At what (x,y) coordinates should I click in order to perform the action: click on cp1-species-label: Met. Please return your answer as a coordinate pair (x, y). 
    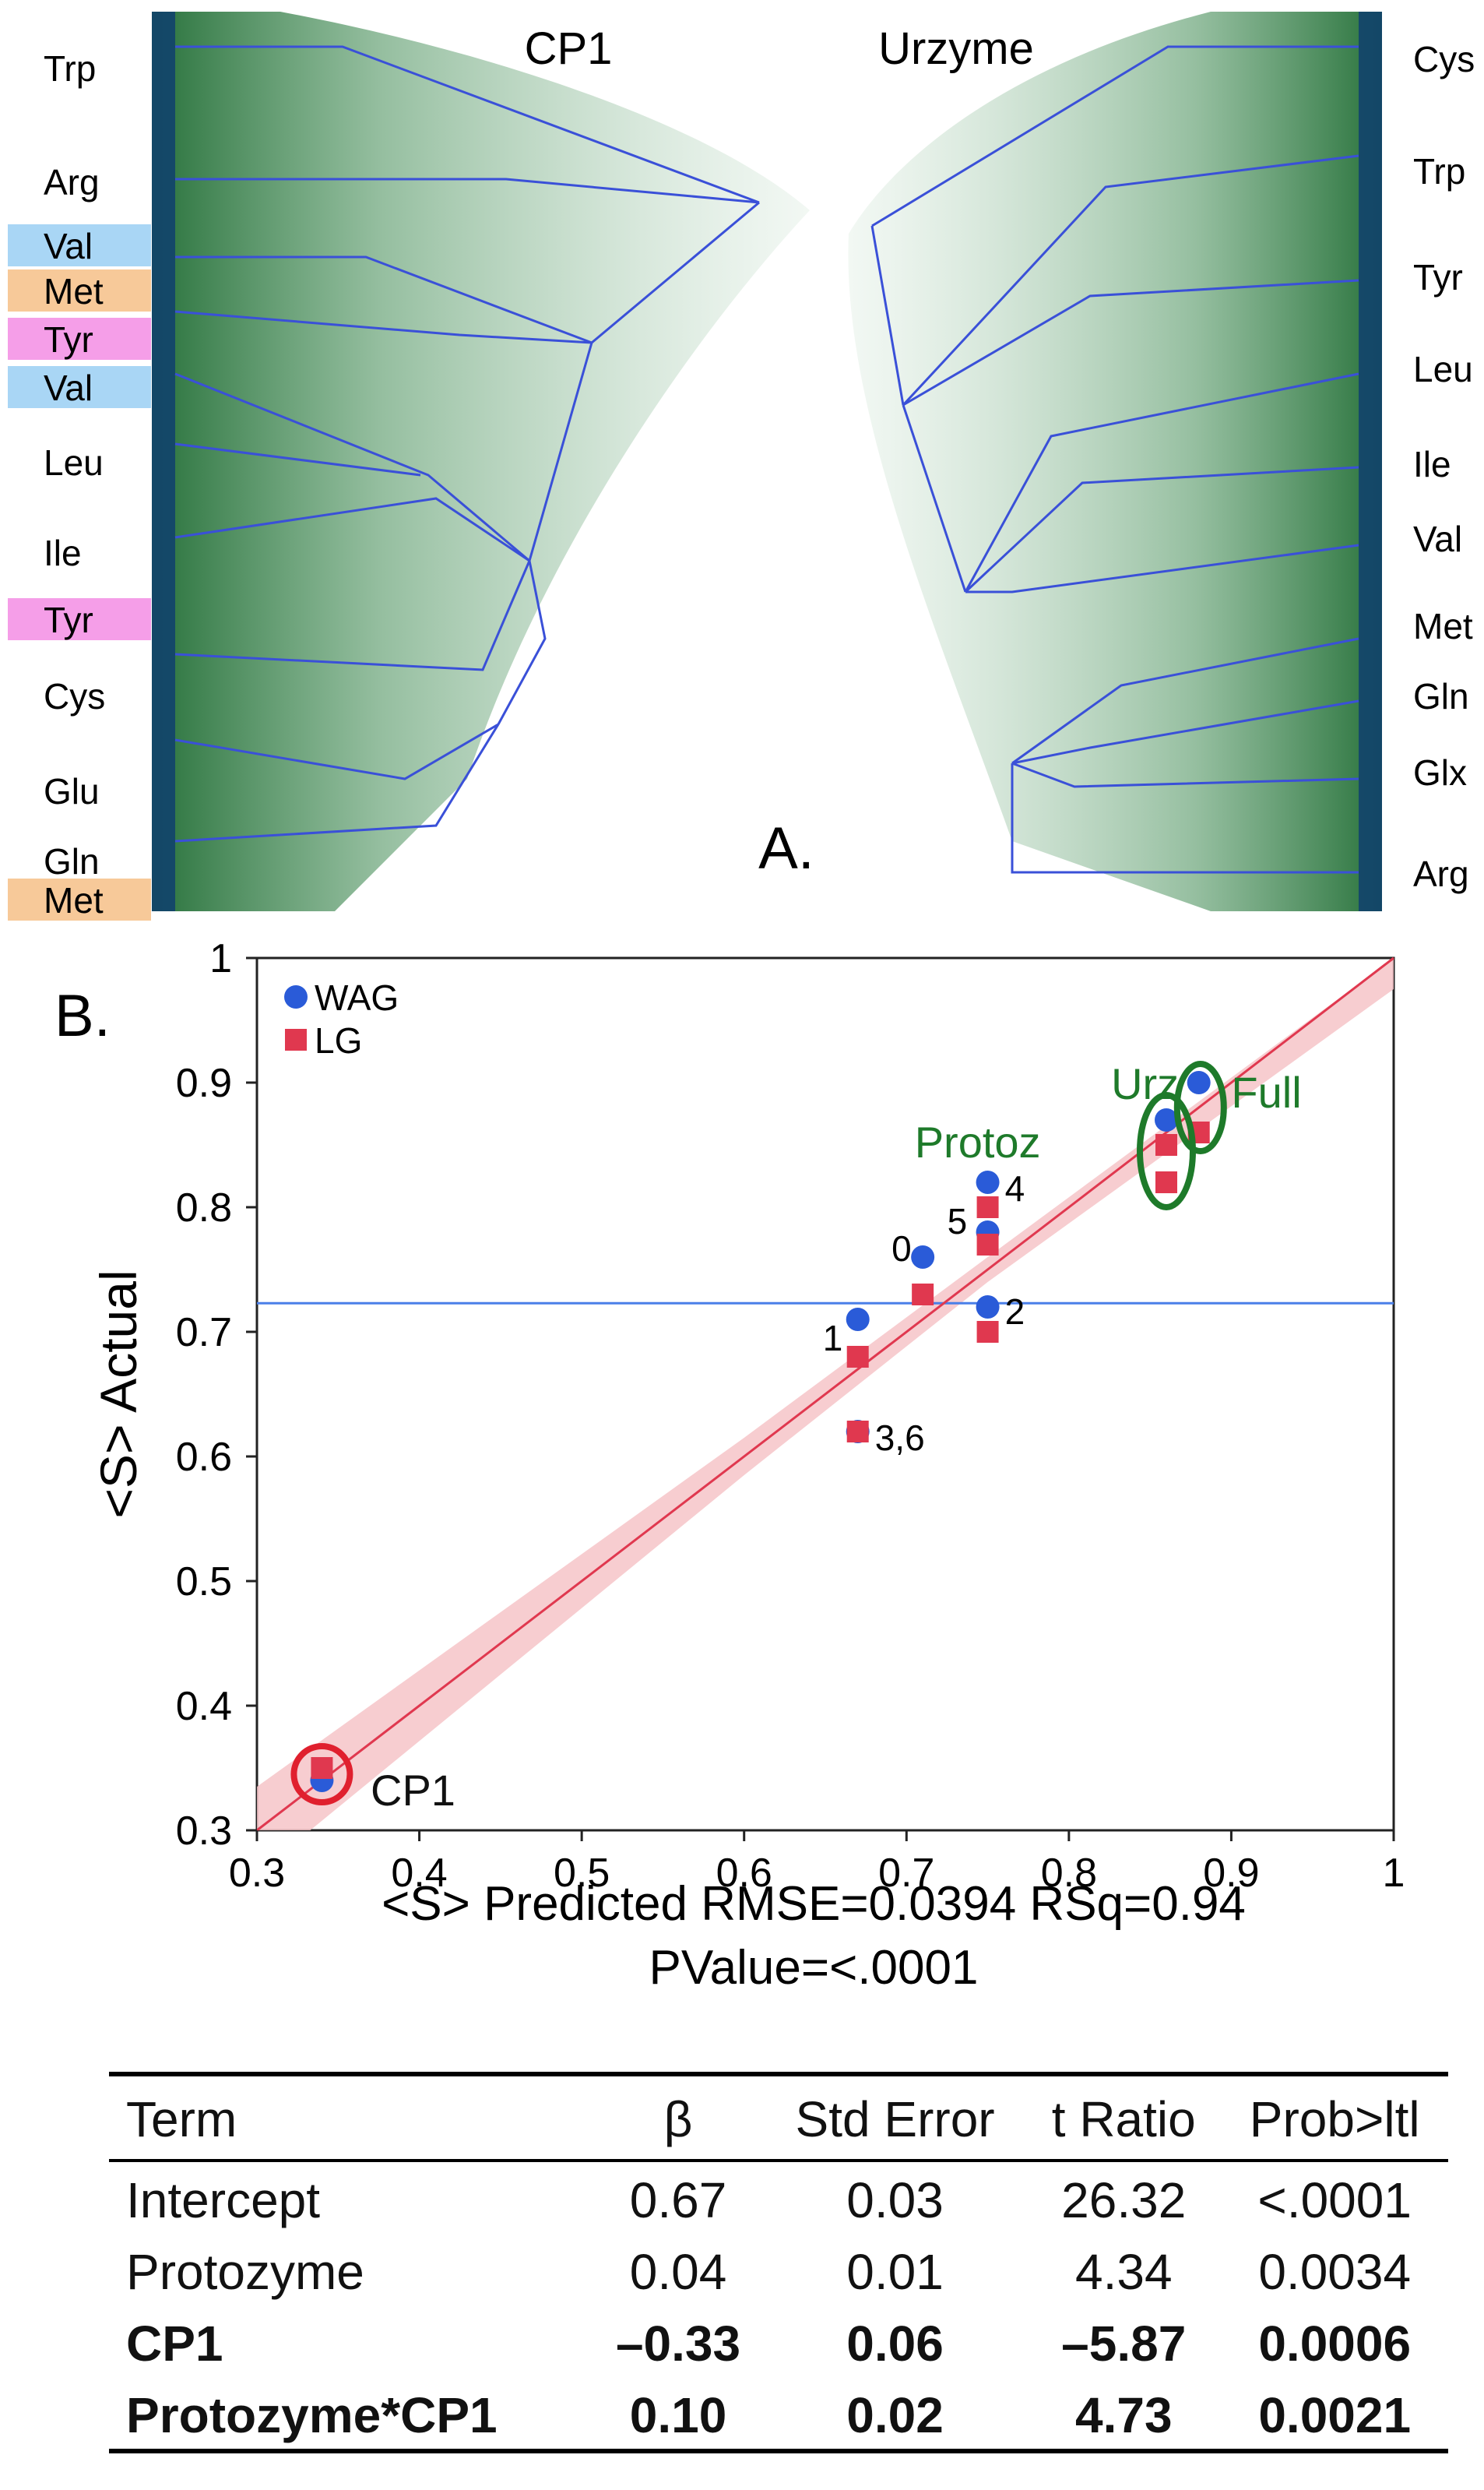
    Looking at the image, I should click on (74, 901).